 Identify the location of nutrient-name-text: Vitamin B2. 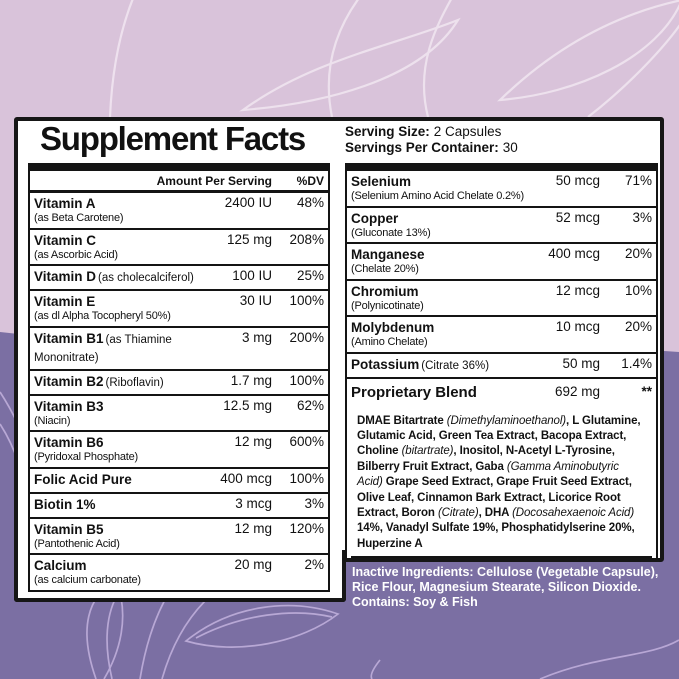
(69, 381).